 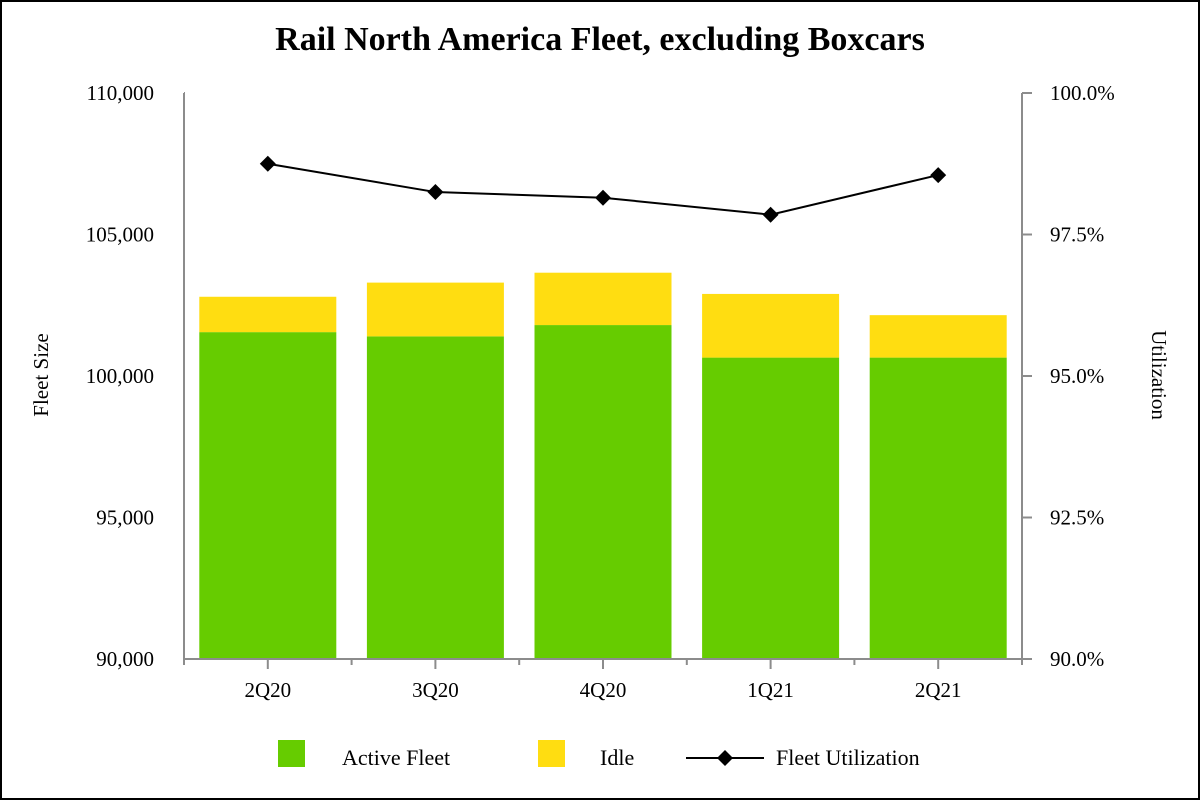 I want to click on y-tick-label: 110,000, so click(x=120, y=93).